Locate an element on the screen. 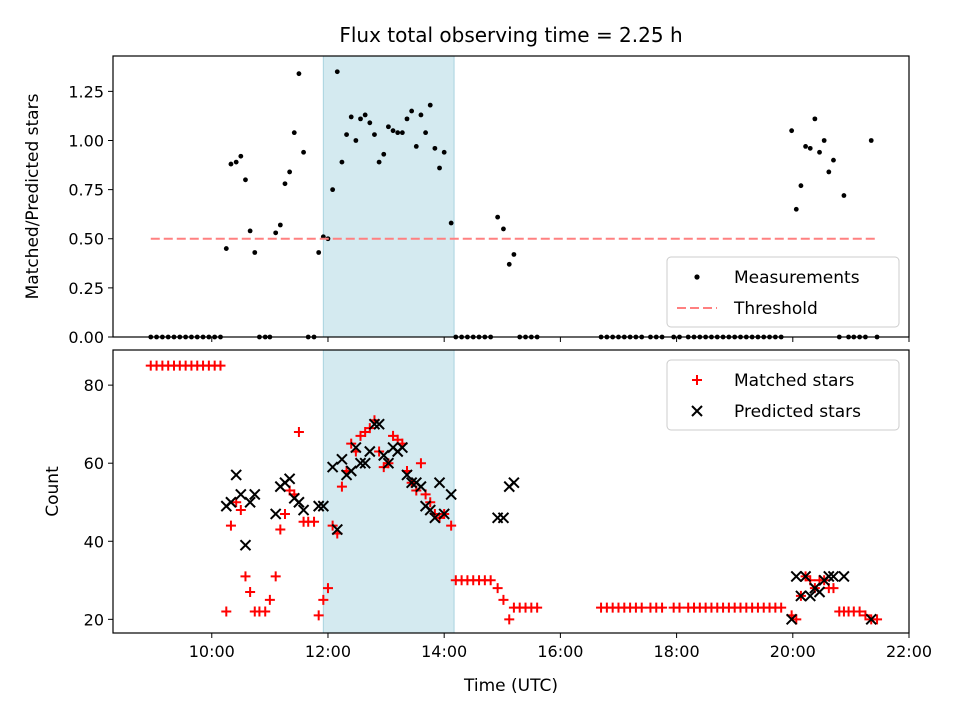 The width and height of the screenshot is (960, 724). y-tick-label: 80 is located at coordinates (94, 385).